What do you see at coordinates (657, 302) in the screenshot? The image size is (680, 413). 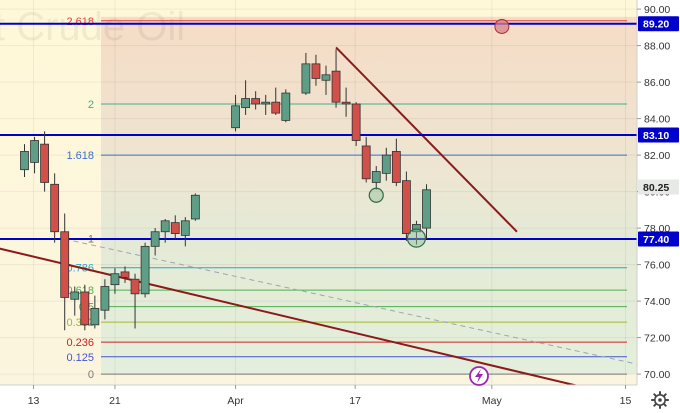 I see `y-tick-label: 74.00` at bounding box center [657, 302].